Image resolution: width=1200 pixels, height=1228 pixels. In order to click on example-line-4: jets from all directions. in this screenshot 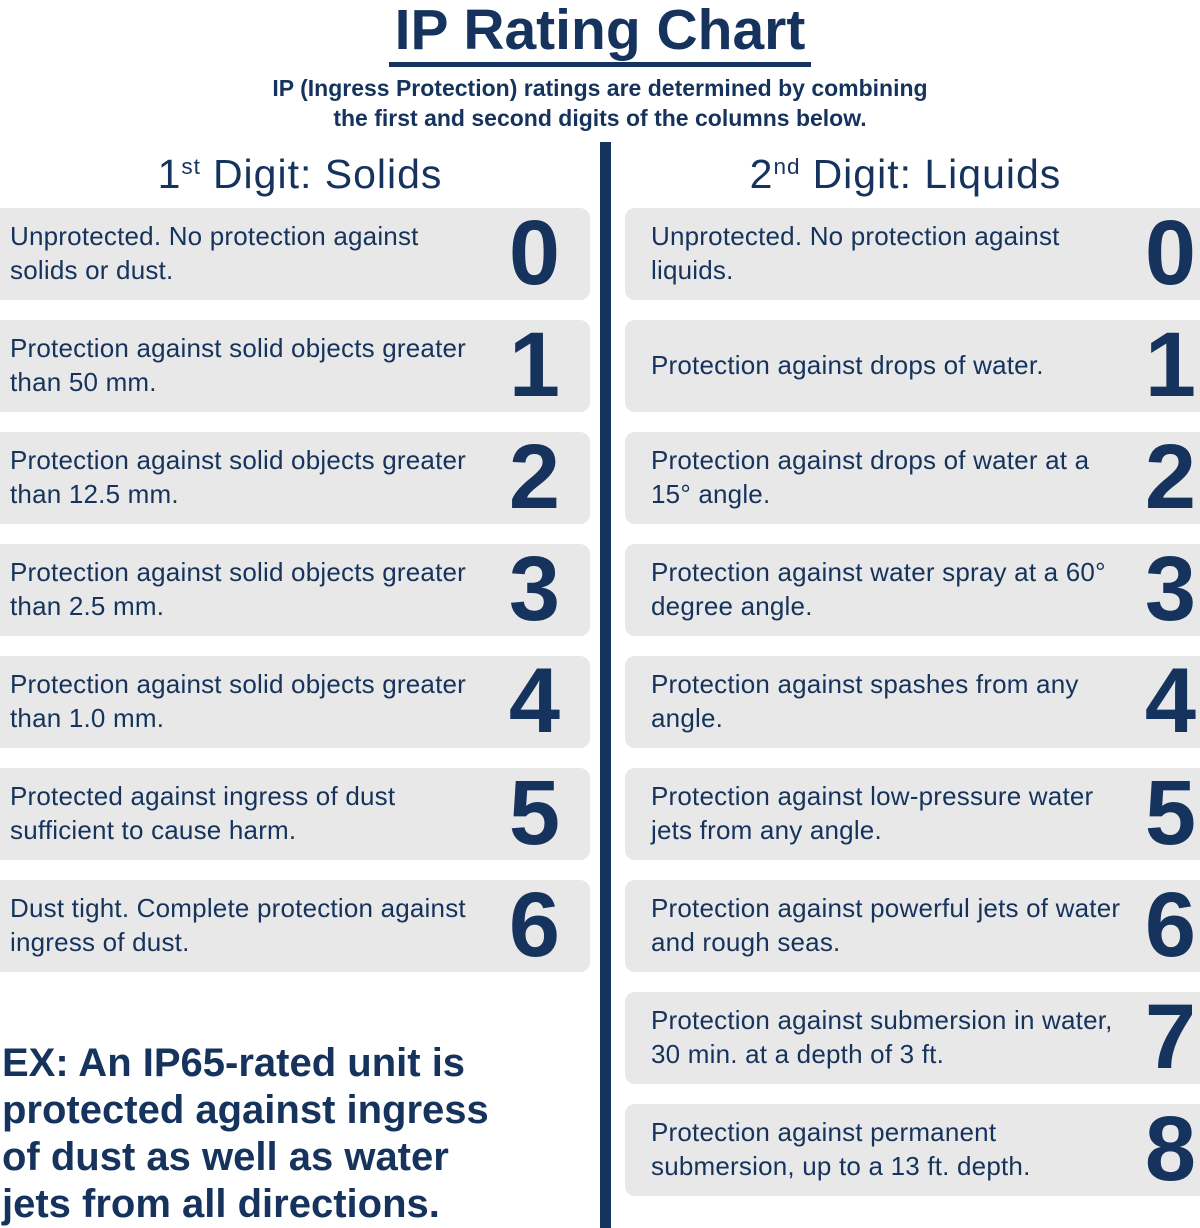, I will do `click(221, 1204)`.